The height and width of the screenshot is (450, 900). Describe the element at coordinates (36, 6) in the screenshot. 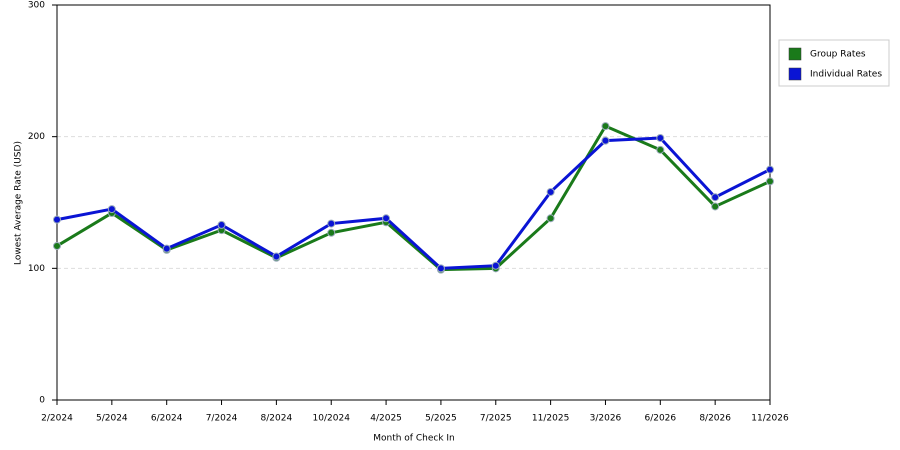

I see `y-tick-label: 300` at that location.